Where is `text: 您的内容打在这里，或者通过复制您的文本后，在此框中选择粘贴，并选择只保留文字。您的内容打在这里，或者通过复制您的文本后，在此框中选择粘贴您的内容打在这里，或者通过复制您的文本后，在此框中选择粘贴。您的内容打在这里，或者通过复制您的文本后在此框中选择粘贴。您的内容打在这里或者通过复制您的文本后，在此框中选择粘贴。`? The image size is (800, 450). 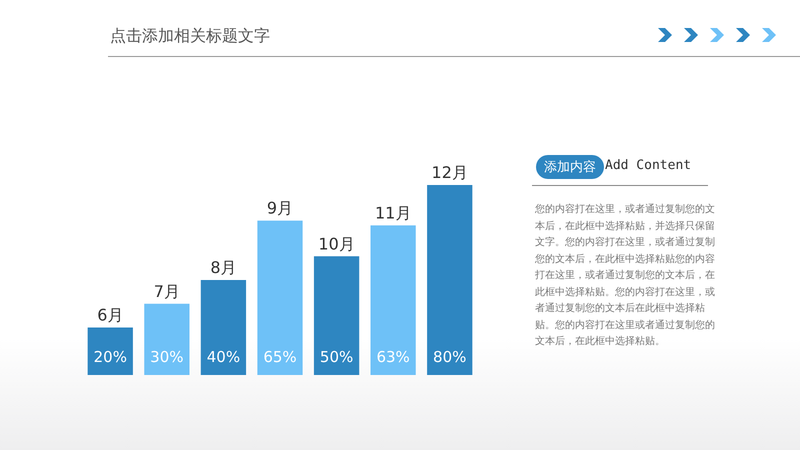 text: 您的内容打在这里，或者通过复制您的文本后，在此框中选择粘贴，并选择只保留文字。您的内容打在这里，或者通过复制您的文本后，在此框中选择粘贴您的内容打在这里，或者通过复制您的文本后，在此框中选择粘贴。您的内容打在这里，或者通过复制您的文本后在此框中选择粘贴。您的内容打在这里或者通过复制您的文本后，在此框中选择粘贴。 is located at coordinates (625, 275).